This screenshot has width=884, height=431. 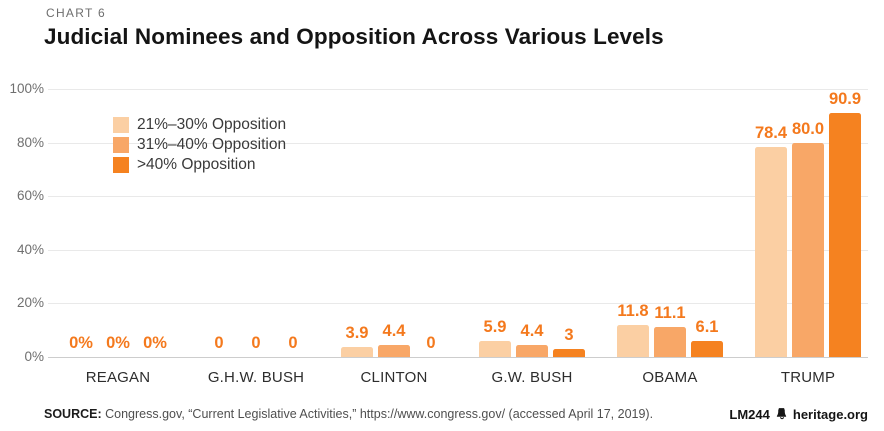 What do you see at coordinates (30, 196) in the screenshot?
I see `y-tick-label: 60%` at bounding box center [30, 196].